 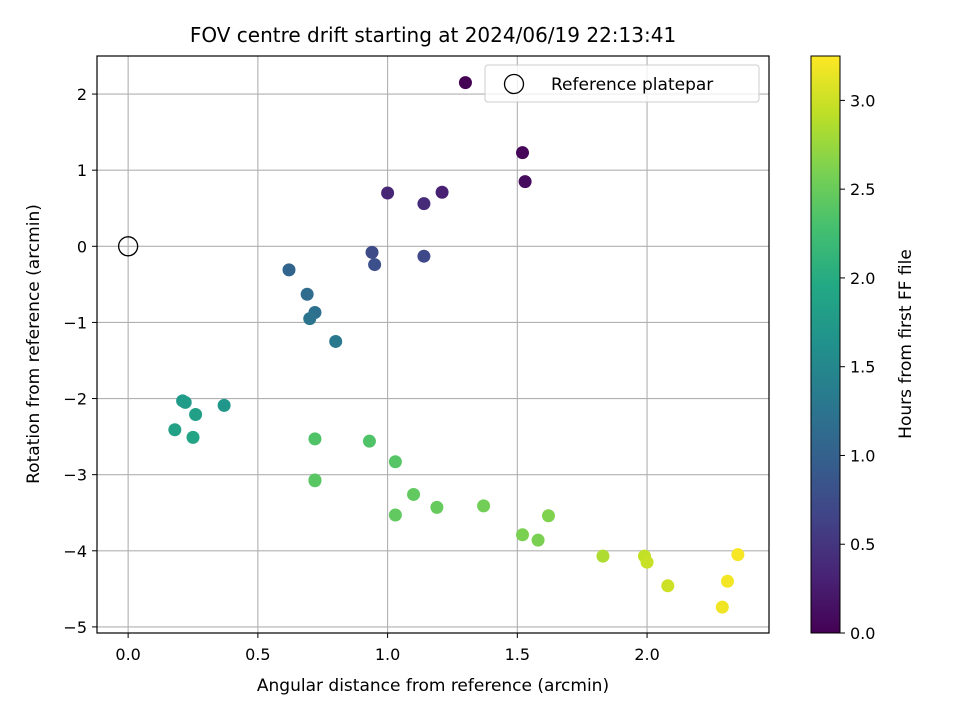 I want to click on colorbar-tick-label: 1.5, so click(x=862, y=367).